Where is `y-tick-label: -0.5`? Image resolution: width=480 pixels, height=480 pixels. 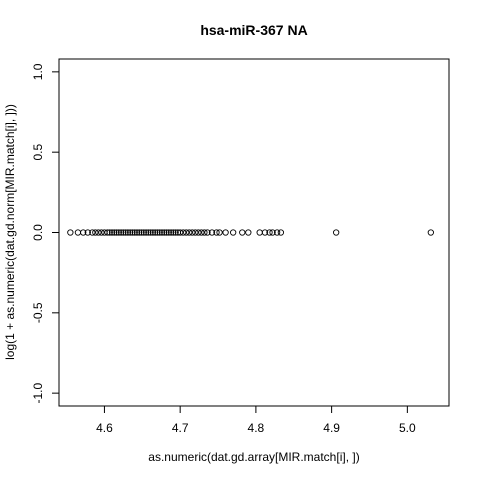
y-tick-label: -0.5 is located at coordinates (38, 312).